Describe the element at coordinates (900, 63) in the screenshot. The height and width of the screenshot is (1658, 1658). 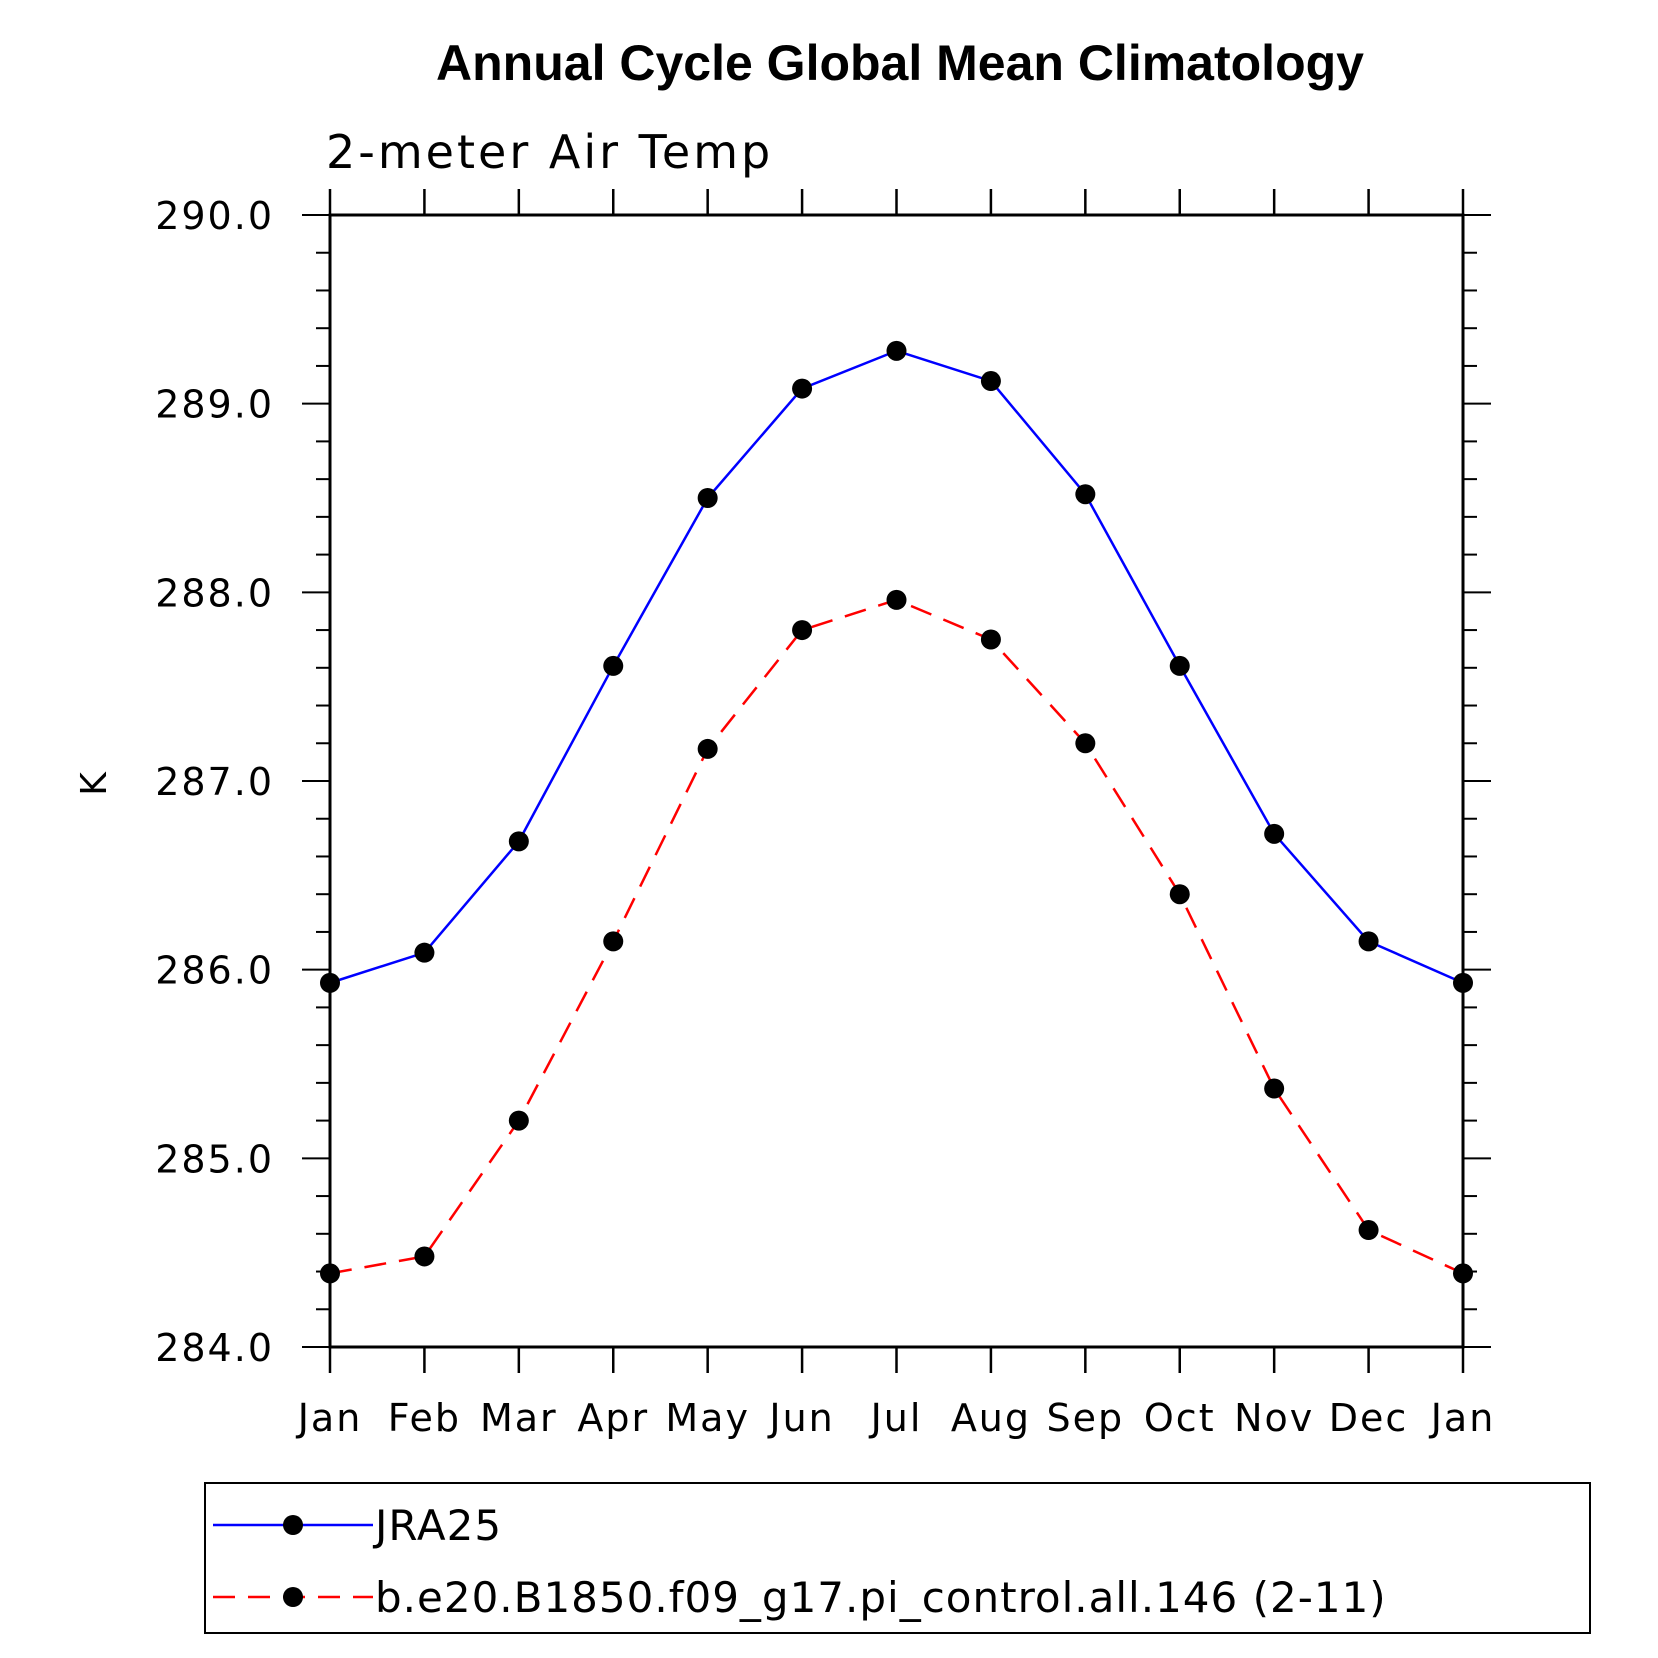
I see `chart-title: Annual Cycle Global Mean Climatology` at that location.